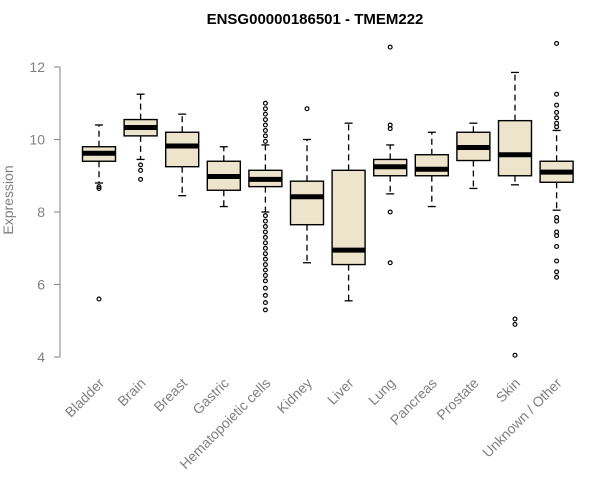 The width and height of the screenshot is (600, 500). I want to click on y-tick-label: 8, so click(41, 212).